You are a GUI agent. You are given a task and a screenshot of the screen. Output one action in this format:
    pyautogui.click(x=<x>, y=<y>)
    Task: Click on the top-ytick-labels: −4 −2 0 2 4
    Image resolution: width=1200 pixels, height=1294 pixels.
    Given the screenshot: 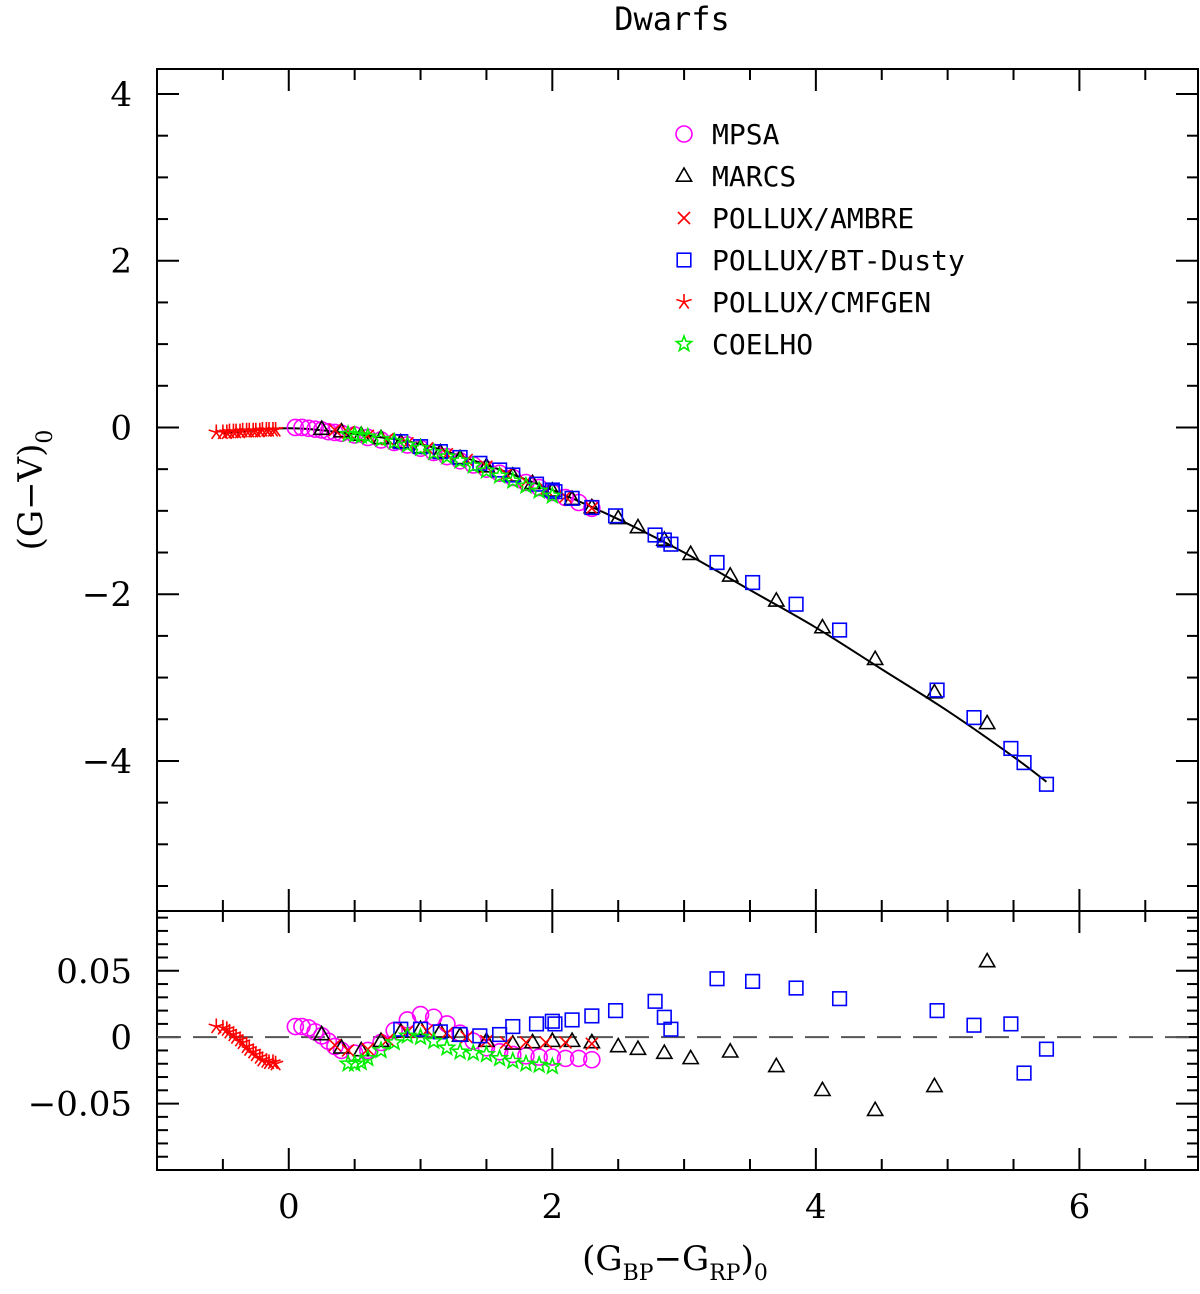 What is the action you would take?
    pyautogui.click(x=107, y=428)
    